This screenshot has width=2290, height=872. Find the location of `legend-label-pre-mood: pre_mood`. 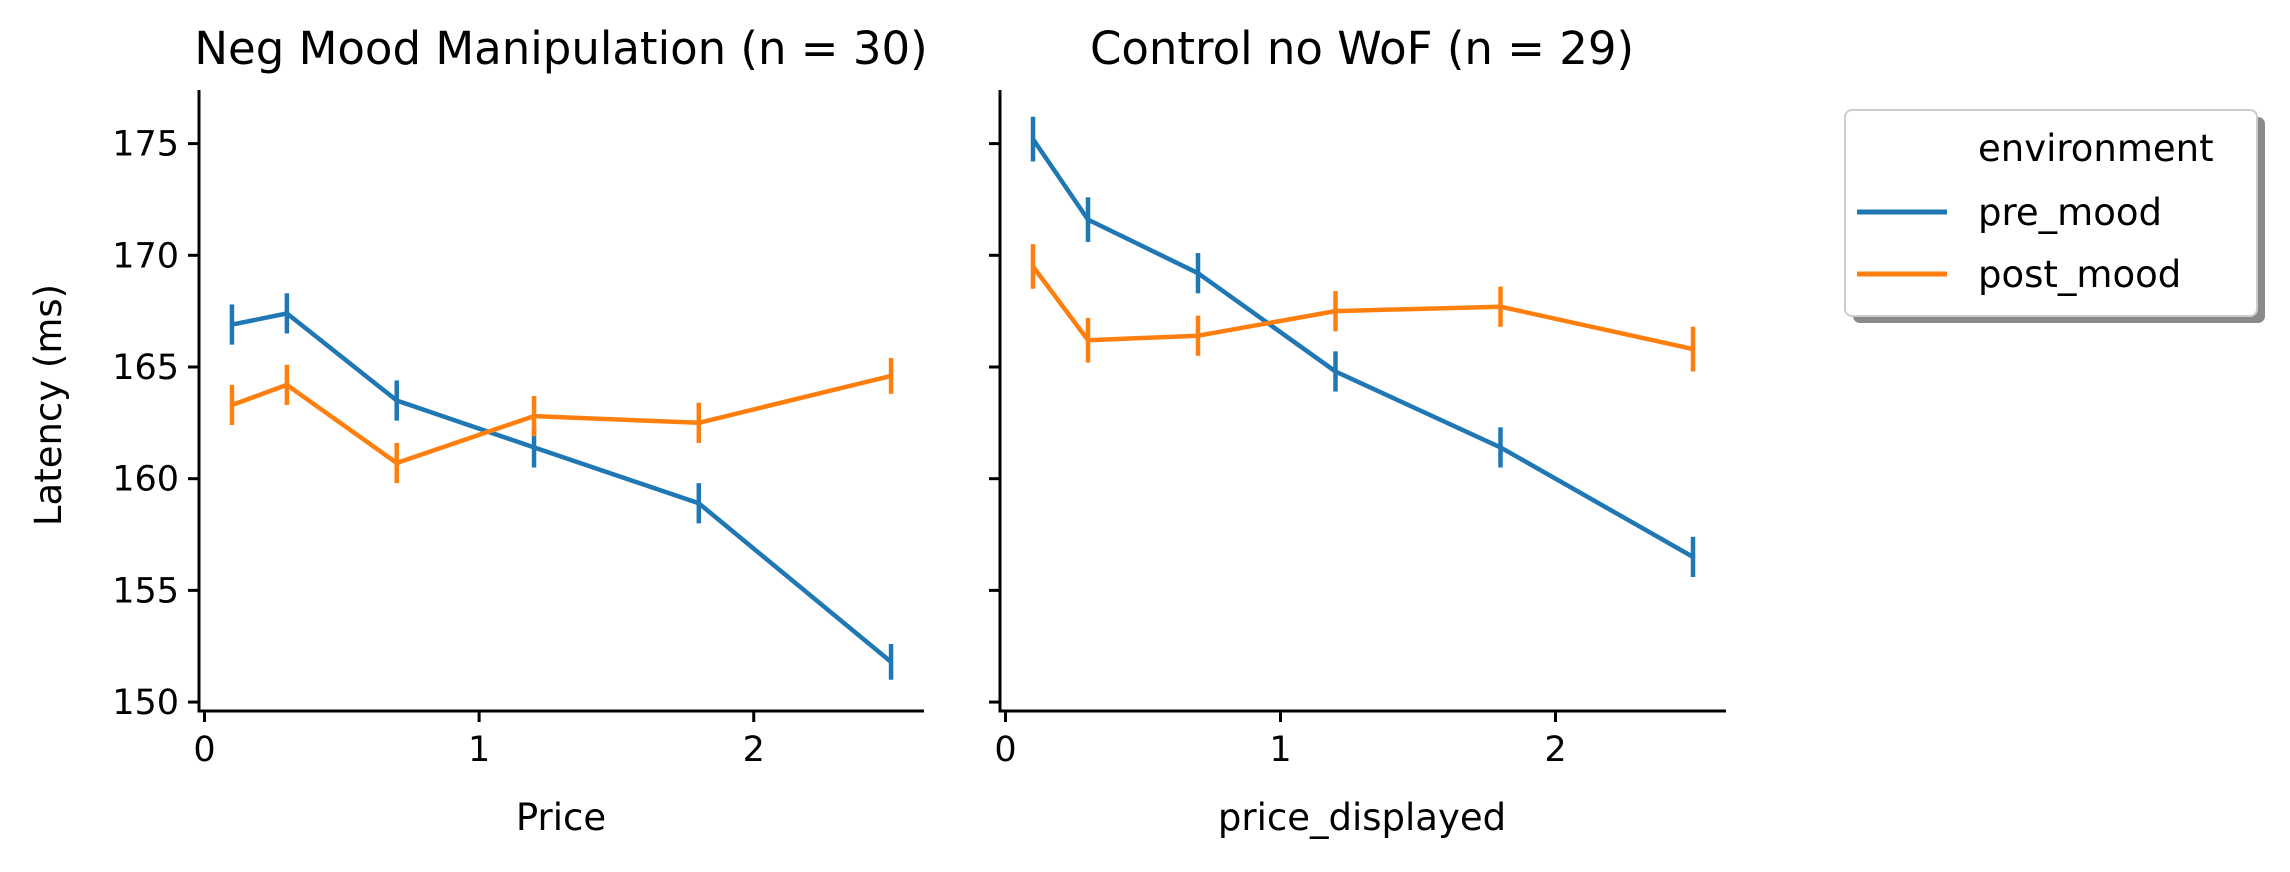

legend-label-pre-mood: pre_mood is located at coordinates (2070, 212).